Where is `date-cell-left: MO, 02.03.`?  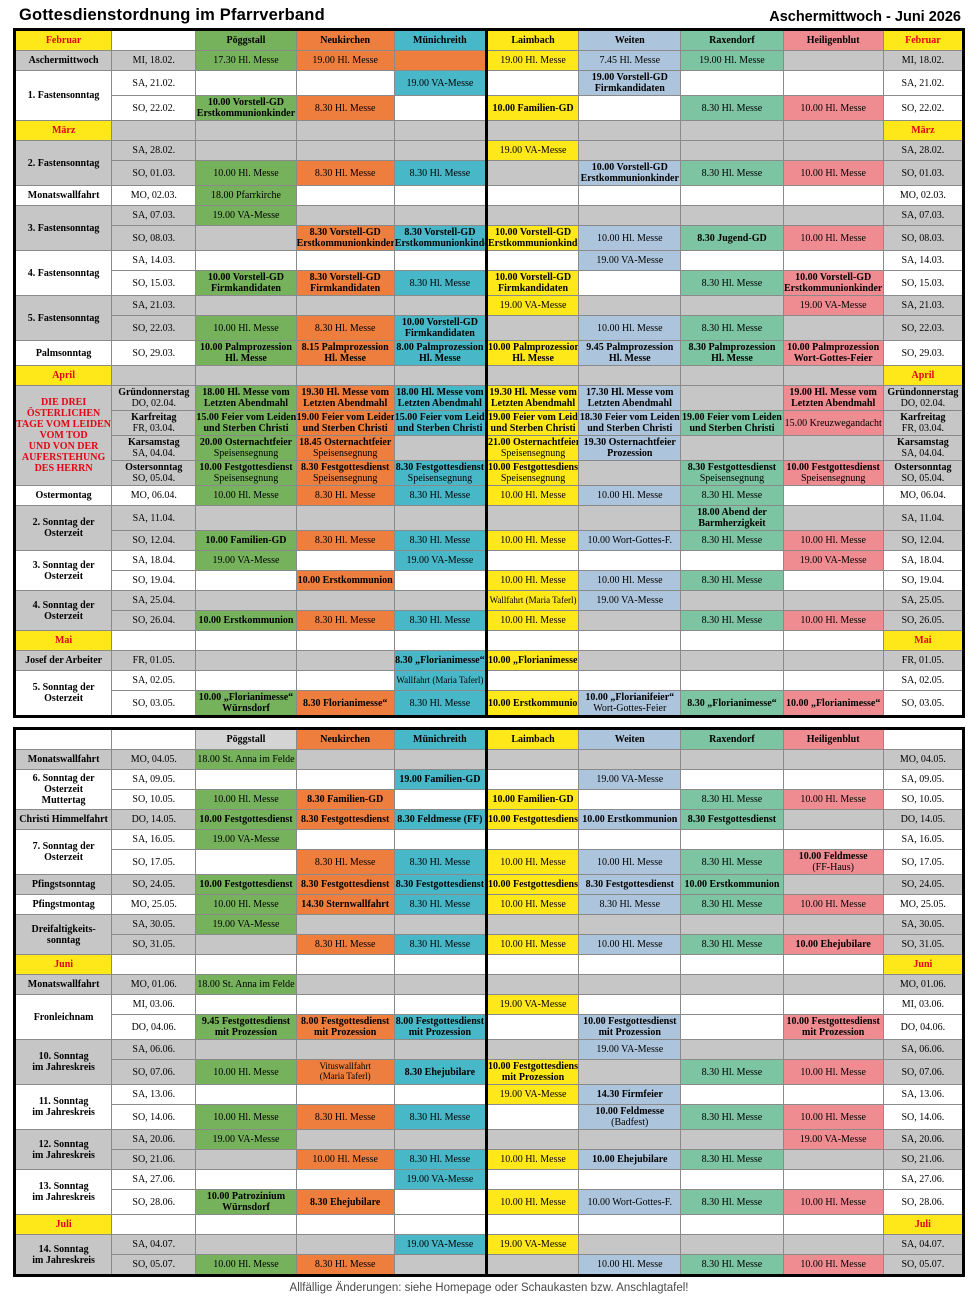
date-cell-left: MO, 02.03. is located at coordinates (154, 195).